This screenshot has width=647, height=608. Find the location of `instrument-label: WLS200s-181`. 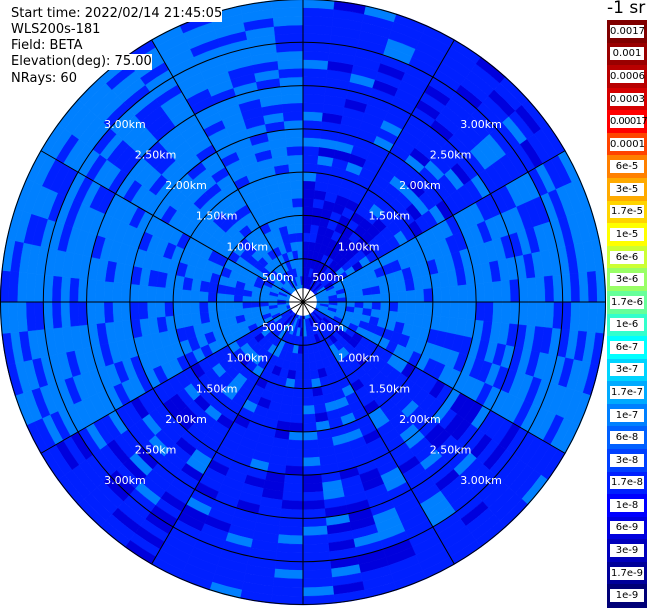

instrument-label: WLS200s-181 is located at coordinates (56, 30).